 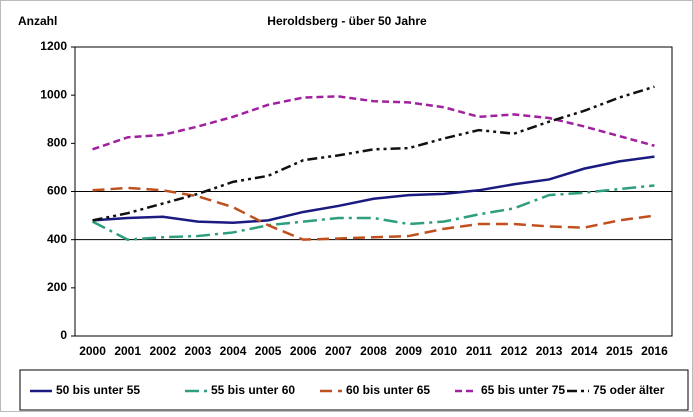 What do you see at coordinates (57, 143) in the screenshot?
I see `y-tick-label: 800` at bounding box center [57, 143].